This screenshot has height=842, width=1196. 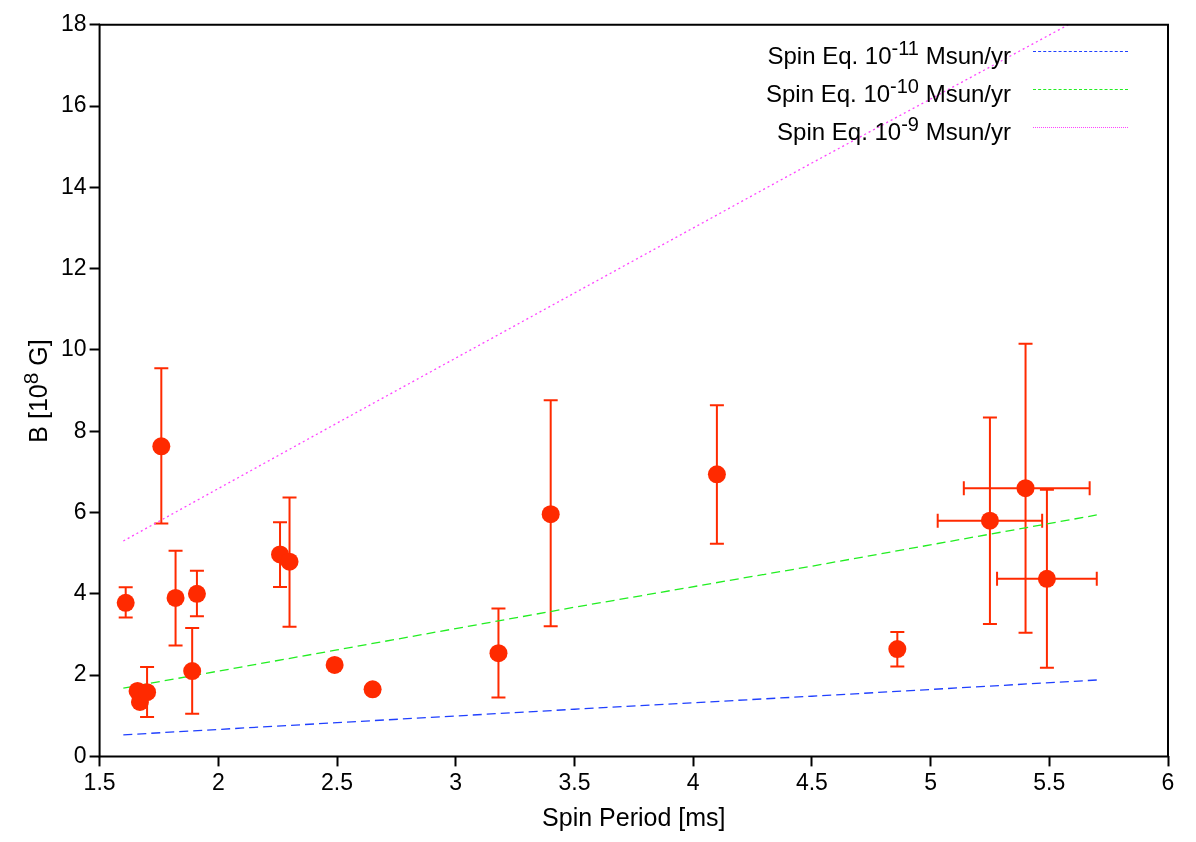 I want to click on x-tick-label: 2.5, so click(x=337, y=781).